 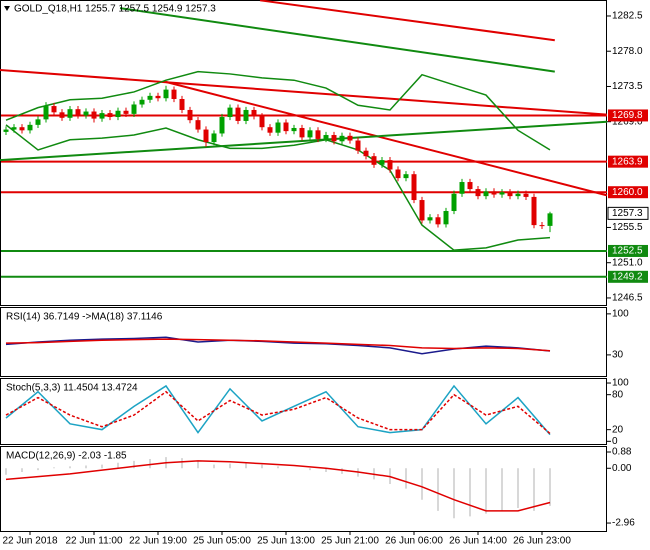 I want to click on symbol-icon, so click(x=7, y=8).